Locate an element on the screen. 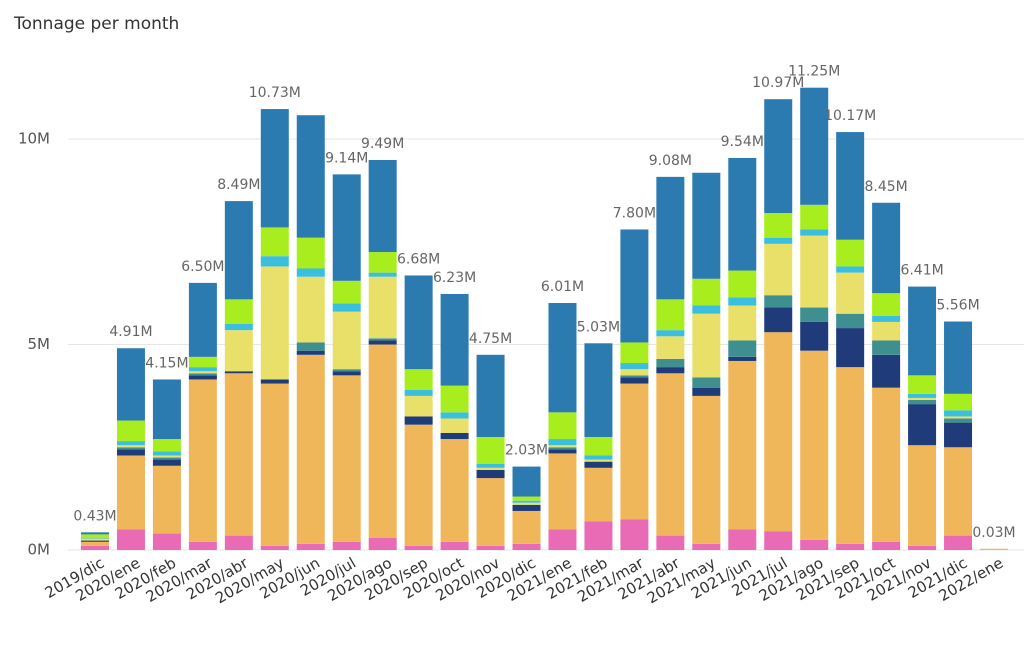  total-label: 10.17M is located at coordinates (850, 116).